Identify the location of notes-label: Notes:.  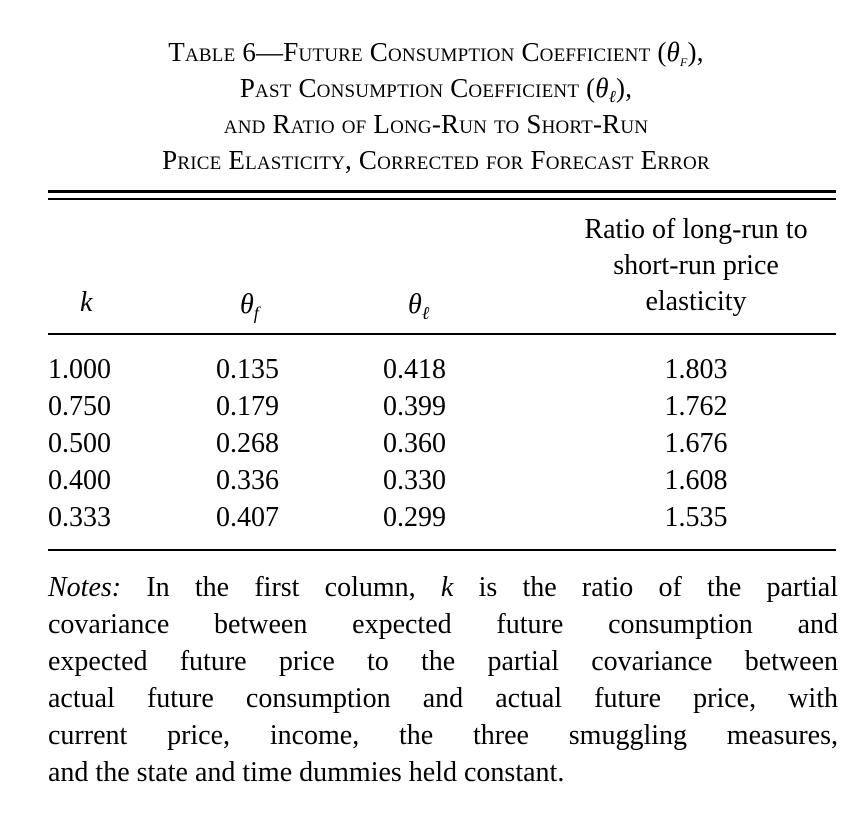
(85, 587).